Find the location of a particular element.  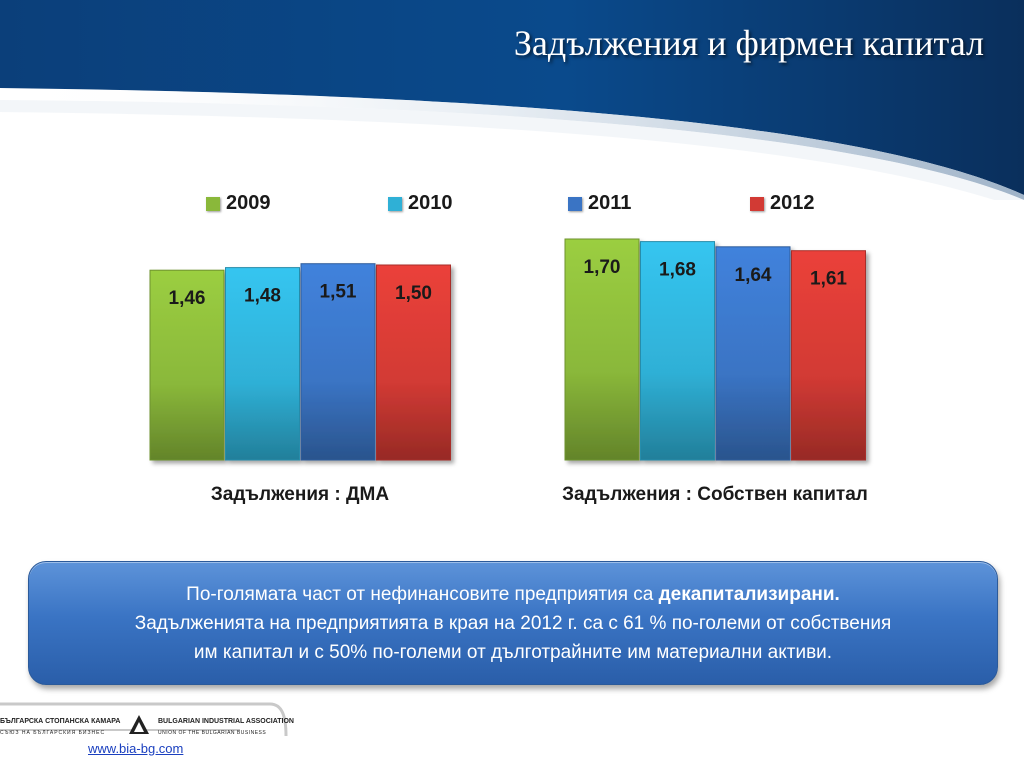

legend-label-2011: 2011 is located at coordinates (610, 203).